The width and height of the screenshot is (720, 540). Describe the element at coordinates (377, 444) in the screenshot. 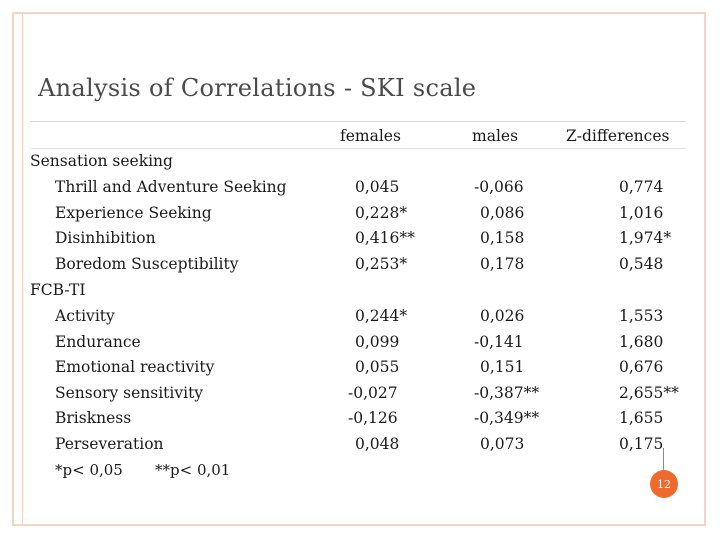

I see `cell-females: 0,048` at that location.